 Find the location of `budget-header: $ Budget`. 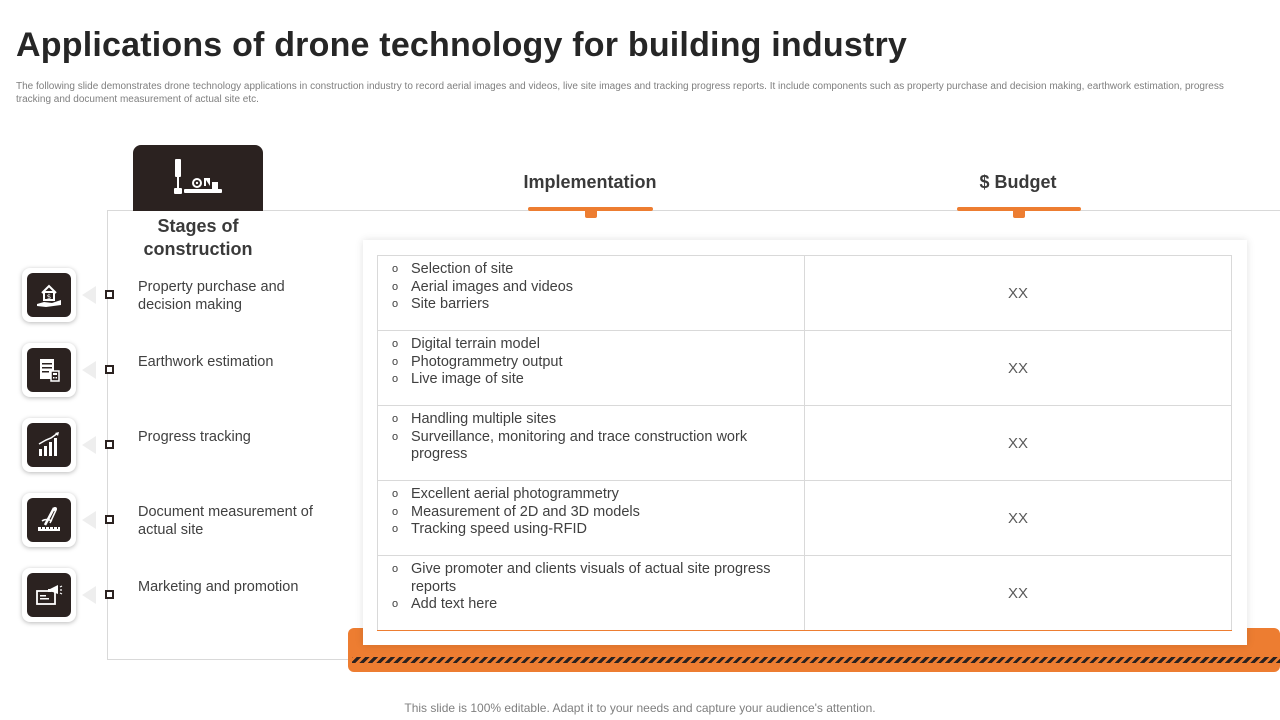

budget-header: $ Budget is located at coordinates (1018, 182).